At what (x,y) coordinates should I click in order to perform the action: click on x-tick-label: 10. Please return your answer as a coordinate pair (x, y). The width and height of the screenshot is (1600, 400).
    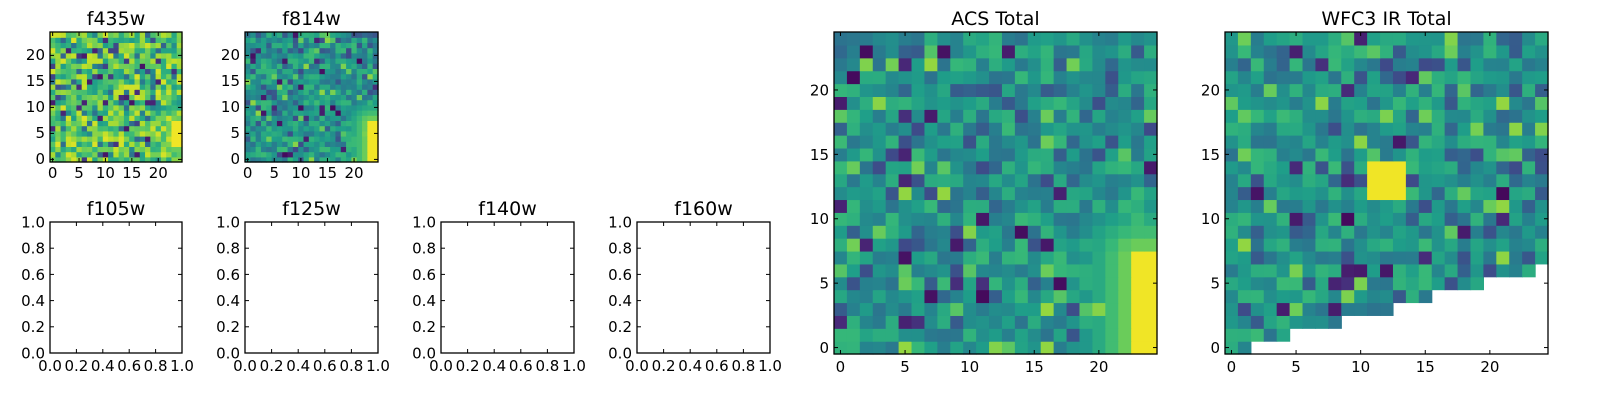
    Looking at the image, I should click on (969, 367).